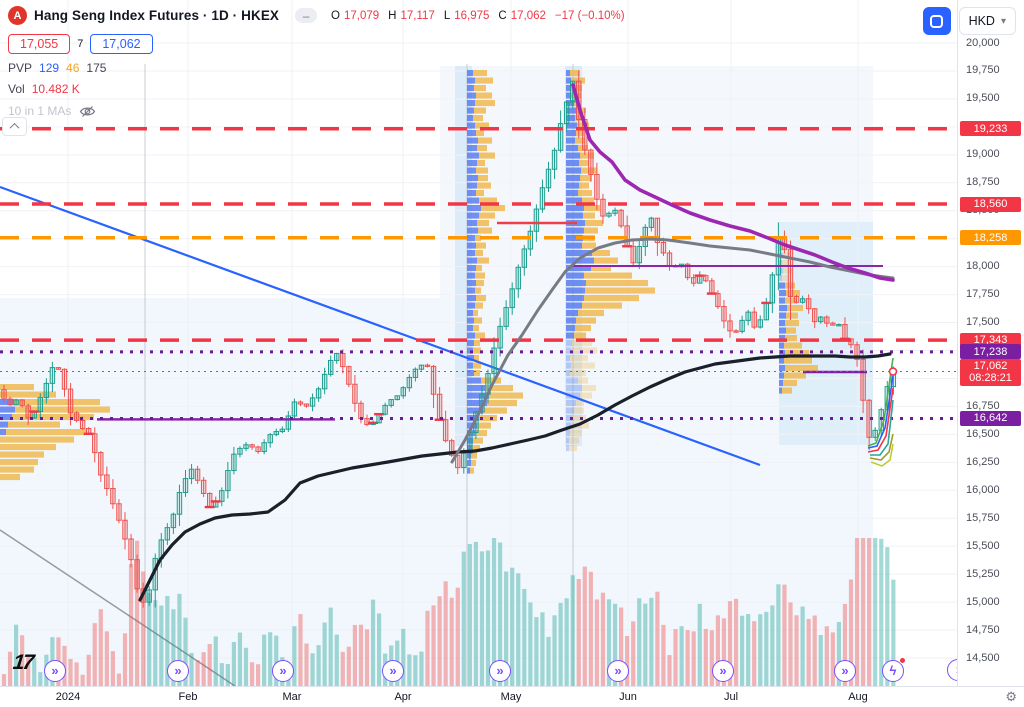 The height and width of the screenshot is (707, 1024). I want to click on collapse-pane-button, so click(14, 126).